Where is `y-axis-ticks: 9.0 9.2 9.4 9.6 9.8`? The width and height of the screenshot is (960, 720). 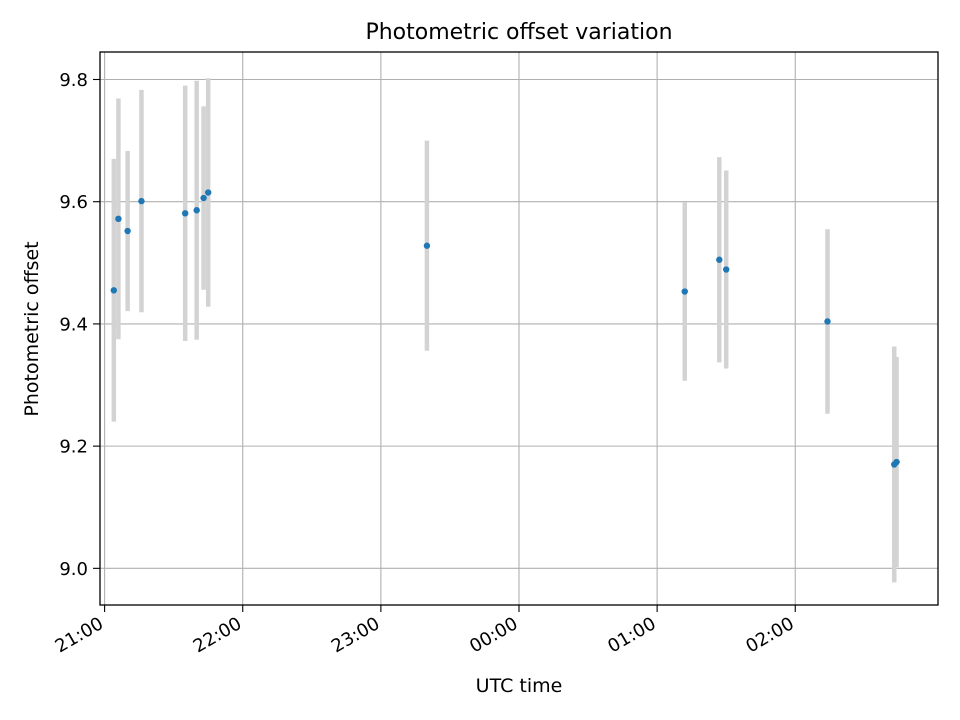
y-axis-ticks: 9.0 9.2 9.4 9.6 9.8 is located at coordinates (79, 325).